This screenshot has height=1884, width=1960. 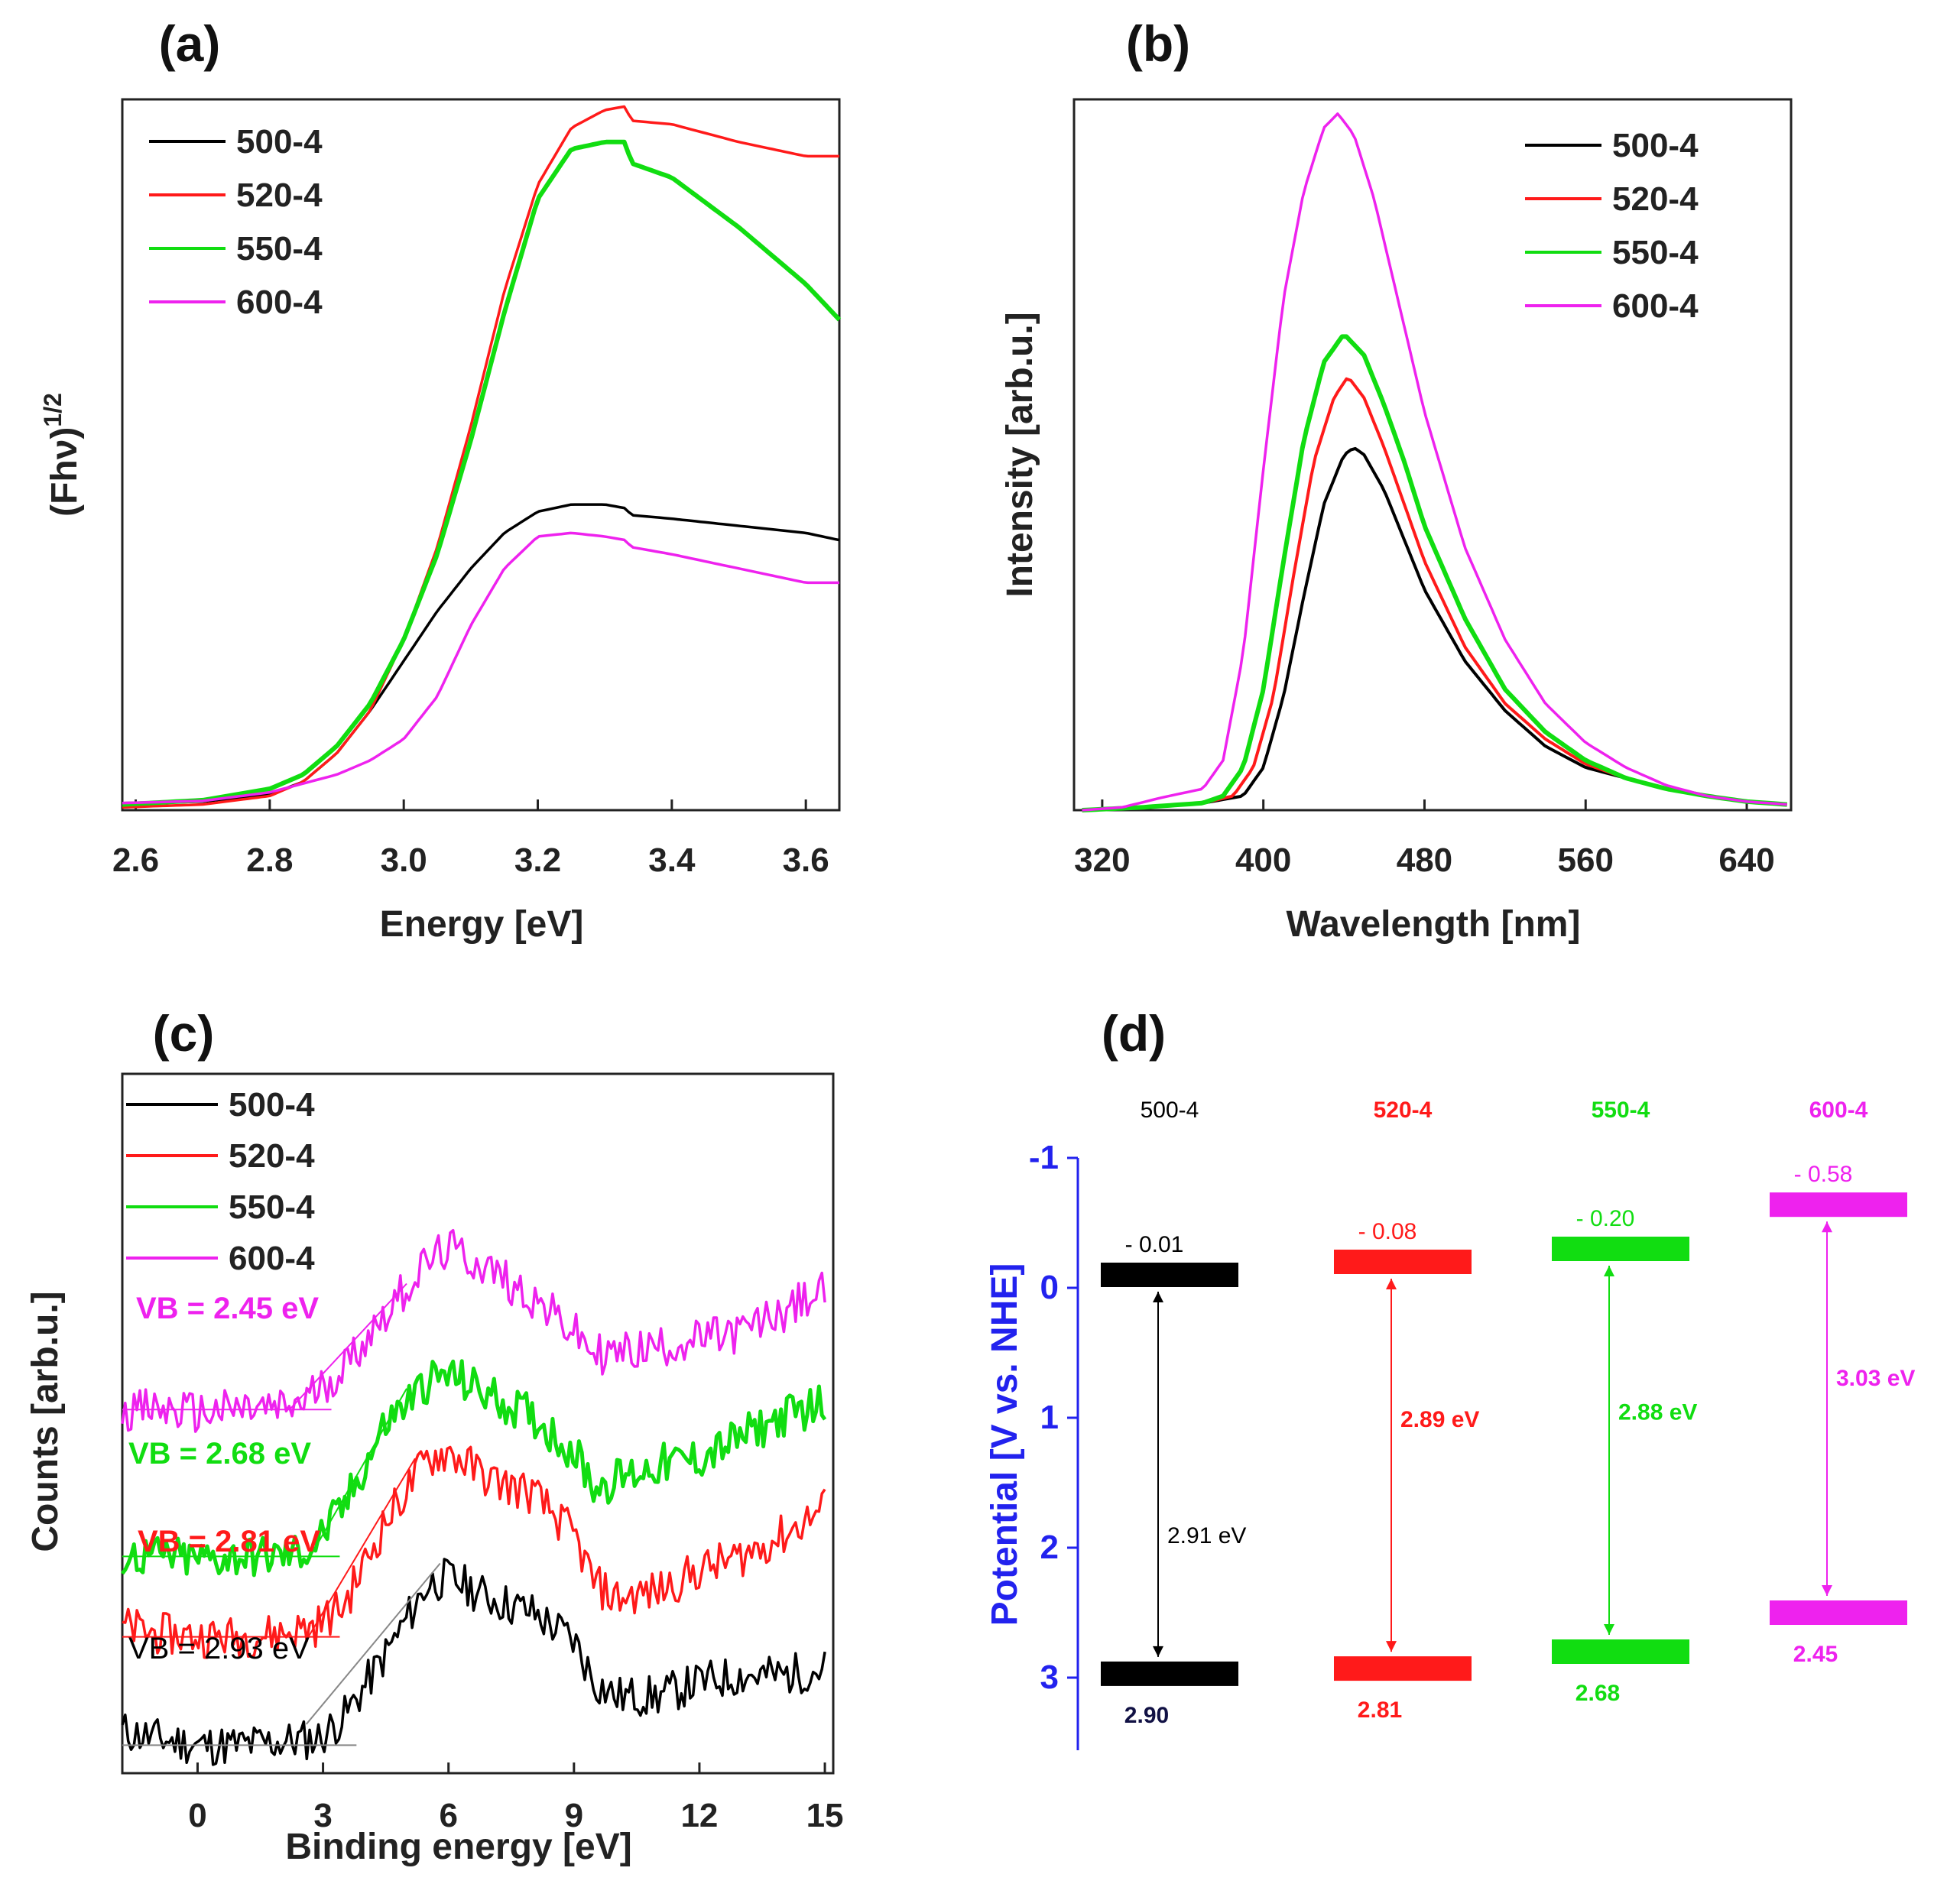 What do you see at coordinates (1657, 1413) in the screenshot?
I see `gap-label-550-4: 2.88 eV` at bounding box center [1657, 1413].